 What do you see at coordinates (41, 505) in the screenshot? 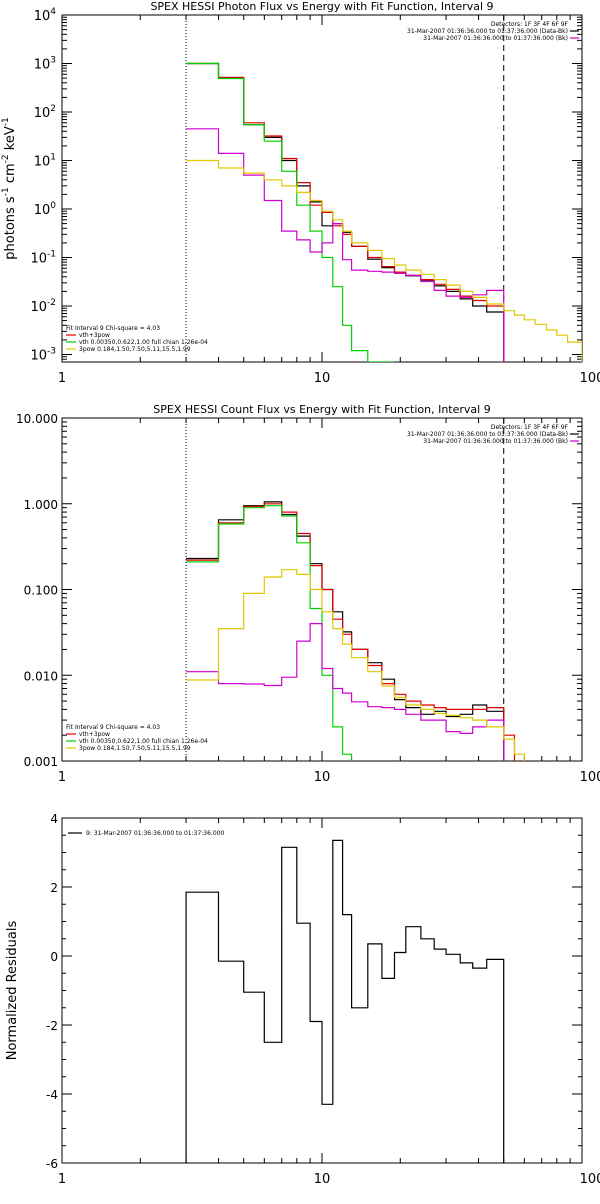
I see `y-tick-label: 1.000` at bounding box center [41, 505].